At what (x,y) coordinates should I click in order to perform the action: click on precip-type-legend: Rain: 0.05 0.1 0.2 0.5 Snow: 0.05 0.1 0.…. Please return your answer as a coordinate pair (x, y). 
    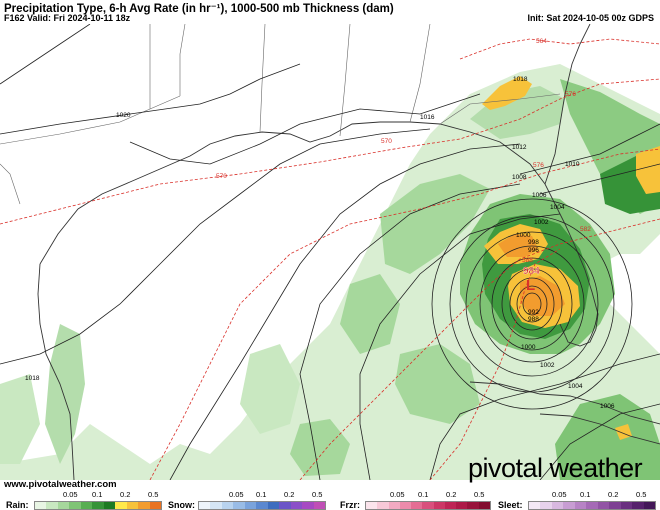
    Looking at the image, I should click on (330, 500).